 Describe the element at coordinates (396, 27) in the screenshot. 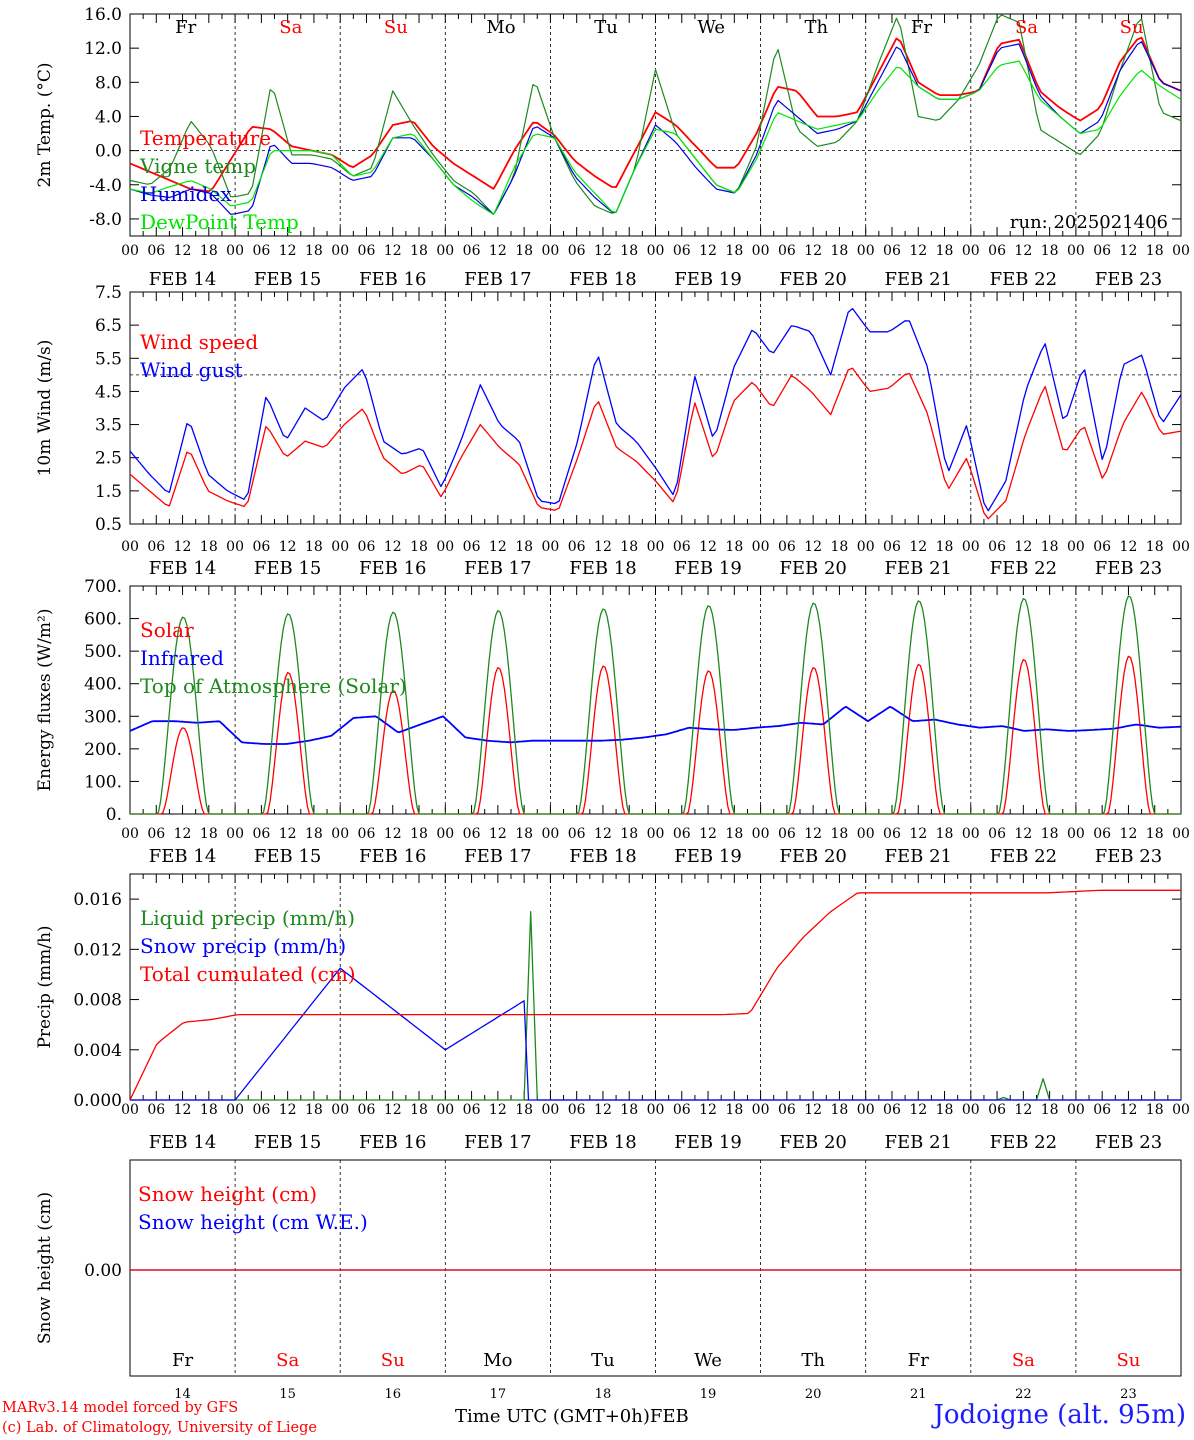

I see `day-name: Su` at that location.